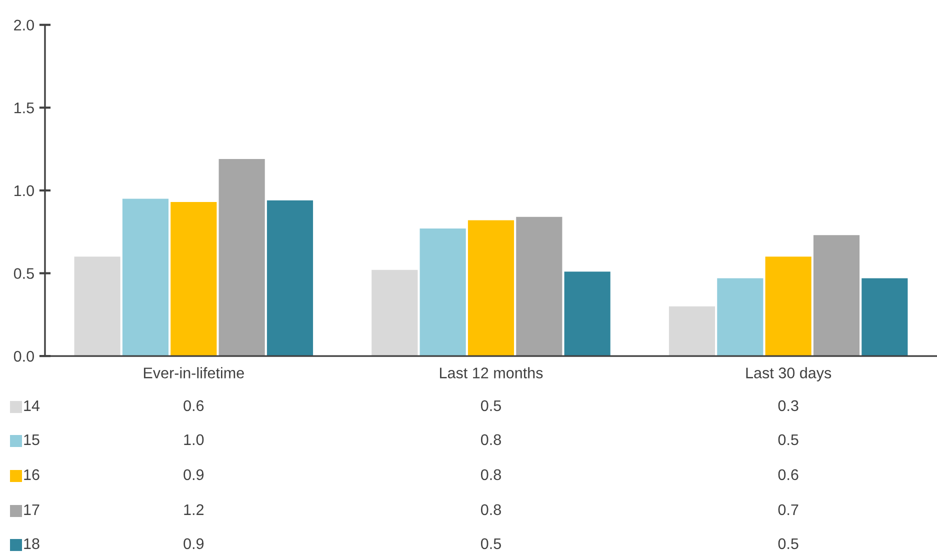 The width and height of the screenshot is (937, 552). What do you see at coordinates (24, 356) in the screenshot?
I see `y-tick-label: 0.0` at bounding box center [24, 356].